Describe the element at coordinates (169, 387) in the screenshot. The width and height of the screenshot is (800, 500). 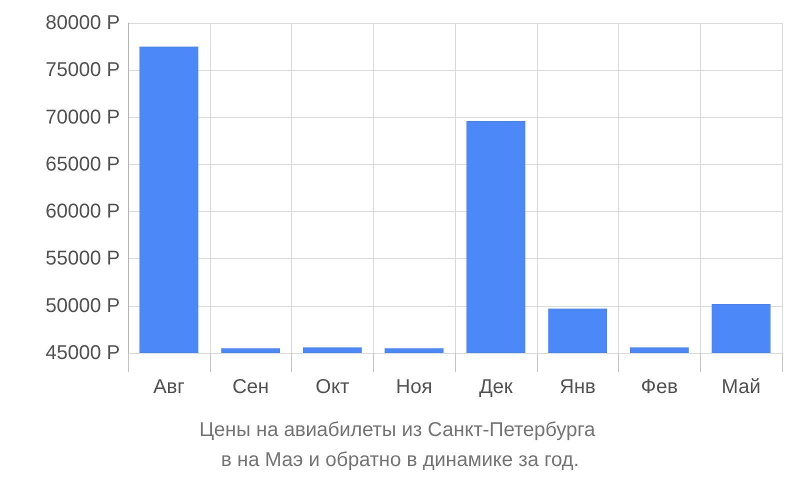
I see `x-tick-label: Авг` at that location.